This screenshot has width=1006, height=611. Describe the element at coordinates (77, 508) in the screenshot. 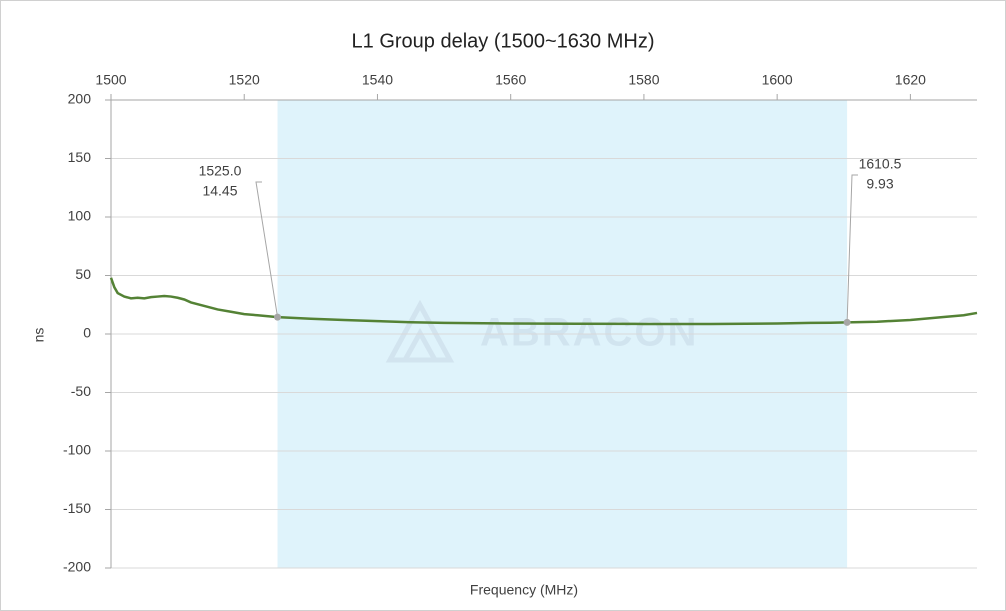

I see `y-tick-label: -150` at that location.